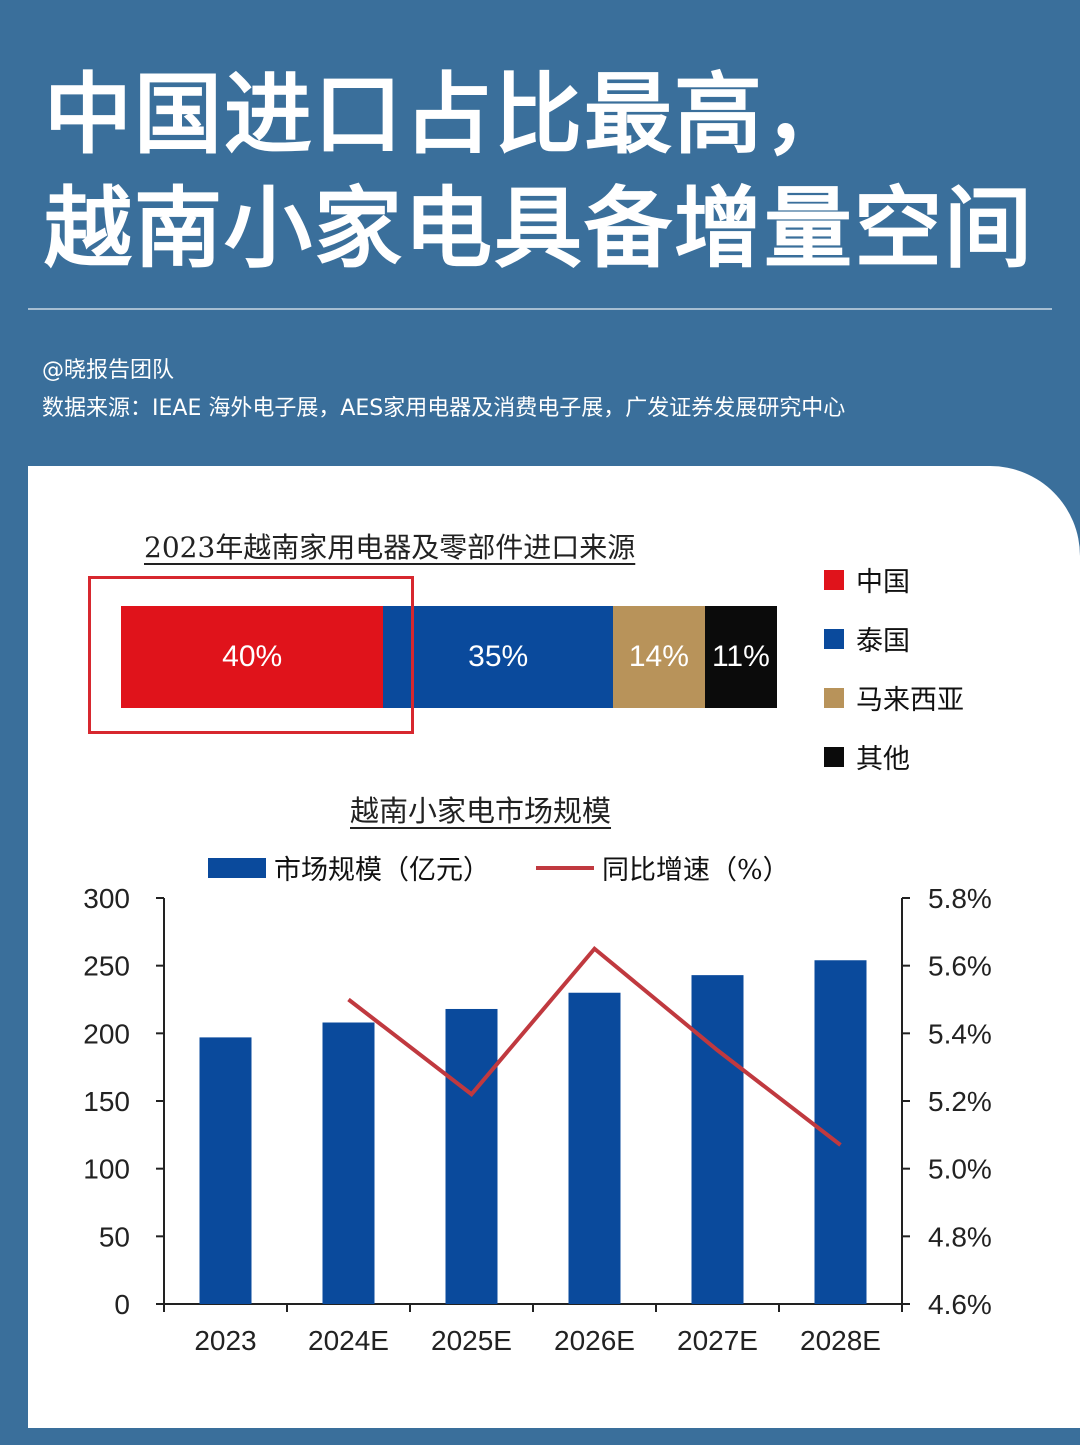 This screenshot has width=1080, height=1445. Describe the element at coordinates (883, 582) in the screenshot. I see `legend-label: 中国` at that location.